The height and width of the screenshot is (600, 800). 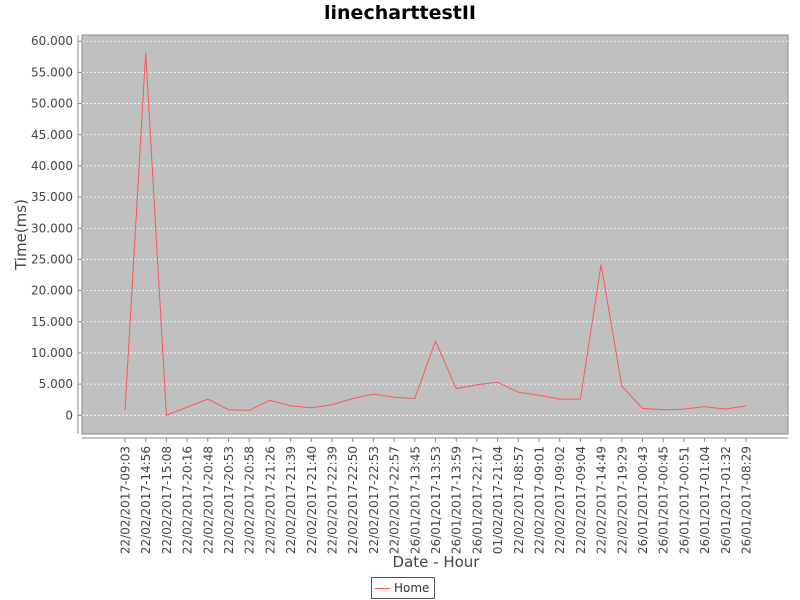 I want to click on x-tick-label: 22/02/2017-20:53, so click(x=229, y=500).